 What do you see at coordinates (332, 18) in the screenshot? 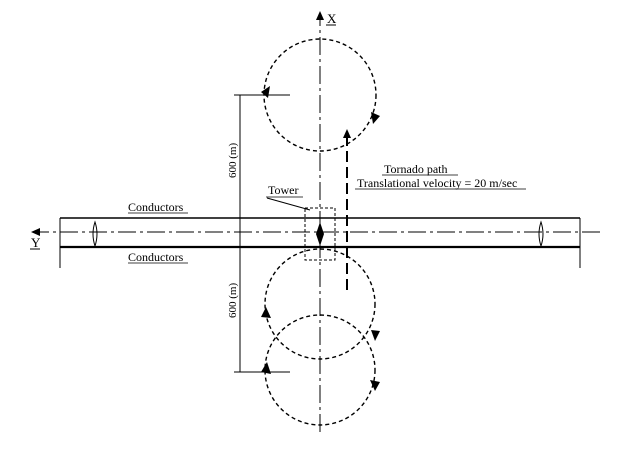
I see `x-axis-label: X` at bounding box center [332, 18].